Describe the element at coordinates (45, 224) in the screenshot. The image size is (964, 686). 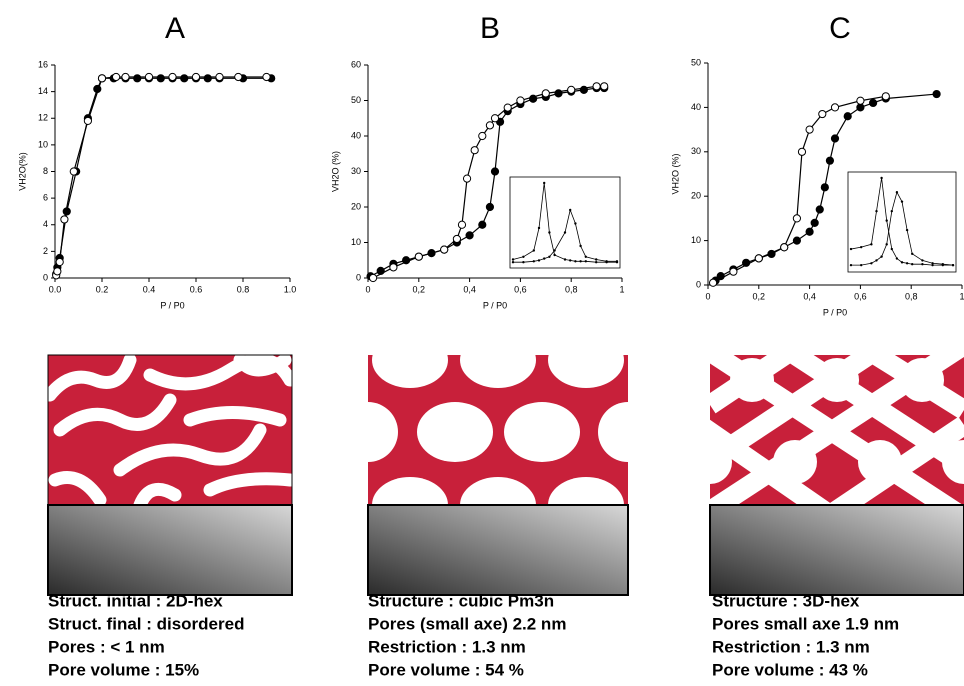
I see `y-tick-label: 4` at that location.